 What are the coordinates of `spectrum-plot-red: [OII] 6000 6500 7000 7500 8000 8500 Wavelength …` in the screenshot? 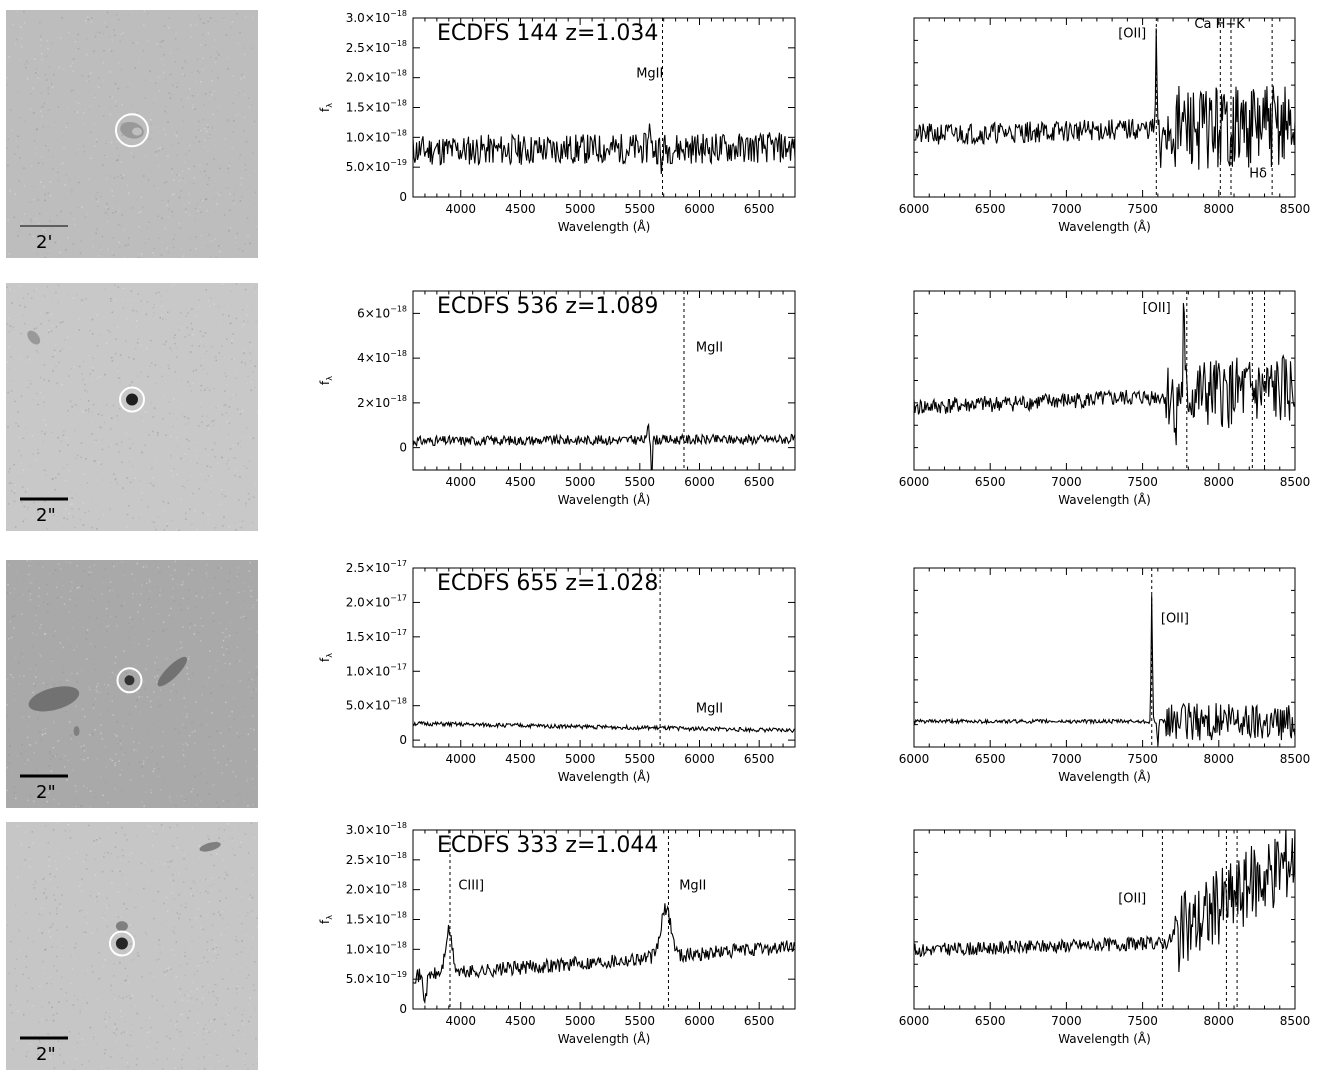 It's located at (1059, 947).